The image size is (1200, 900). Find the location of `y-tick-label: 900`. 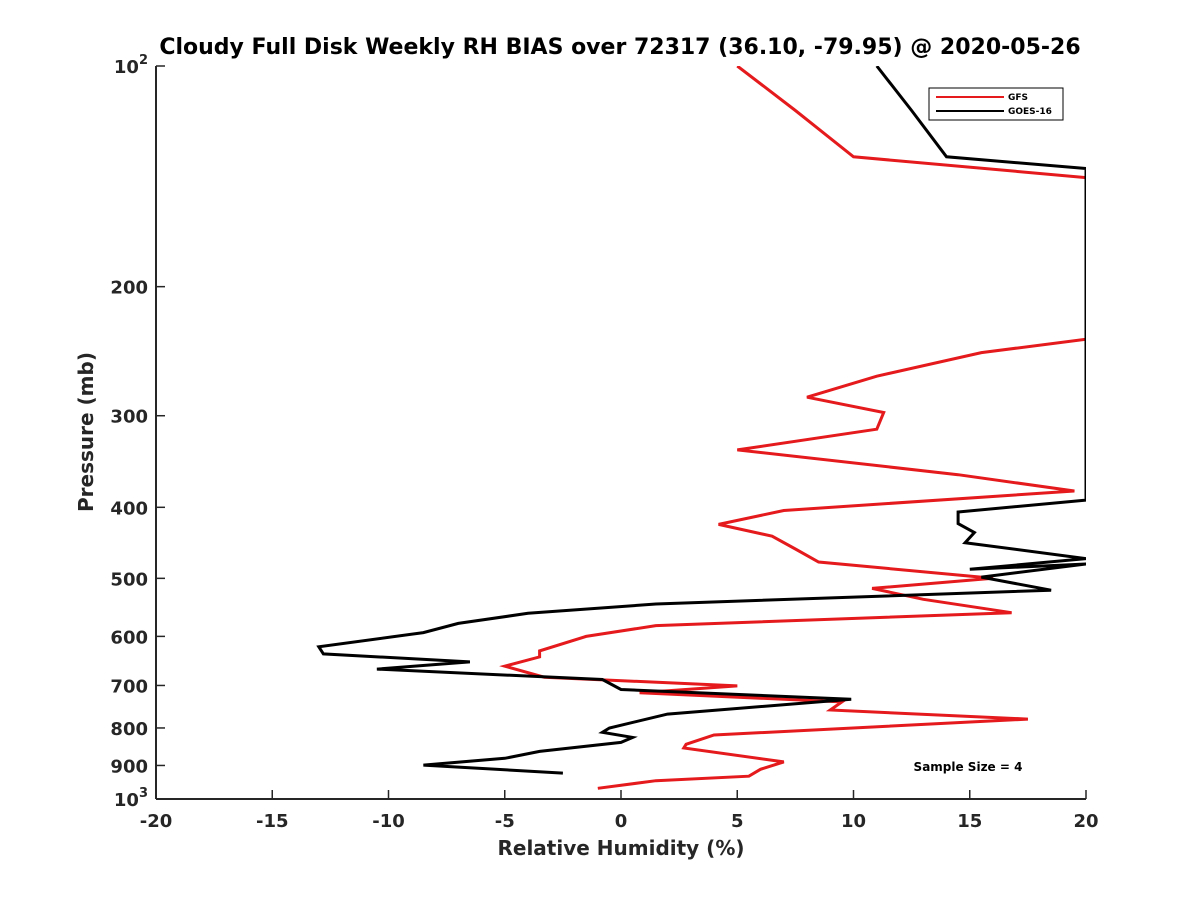

y-tick-label: 900 is located at coordinates (129, 766).